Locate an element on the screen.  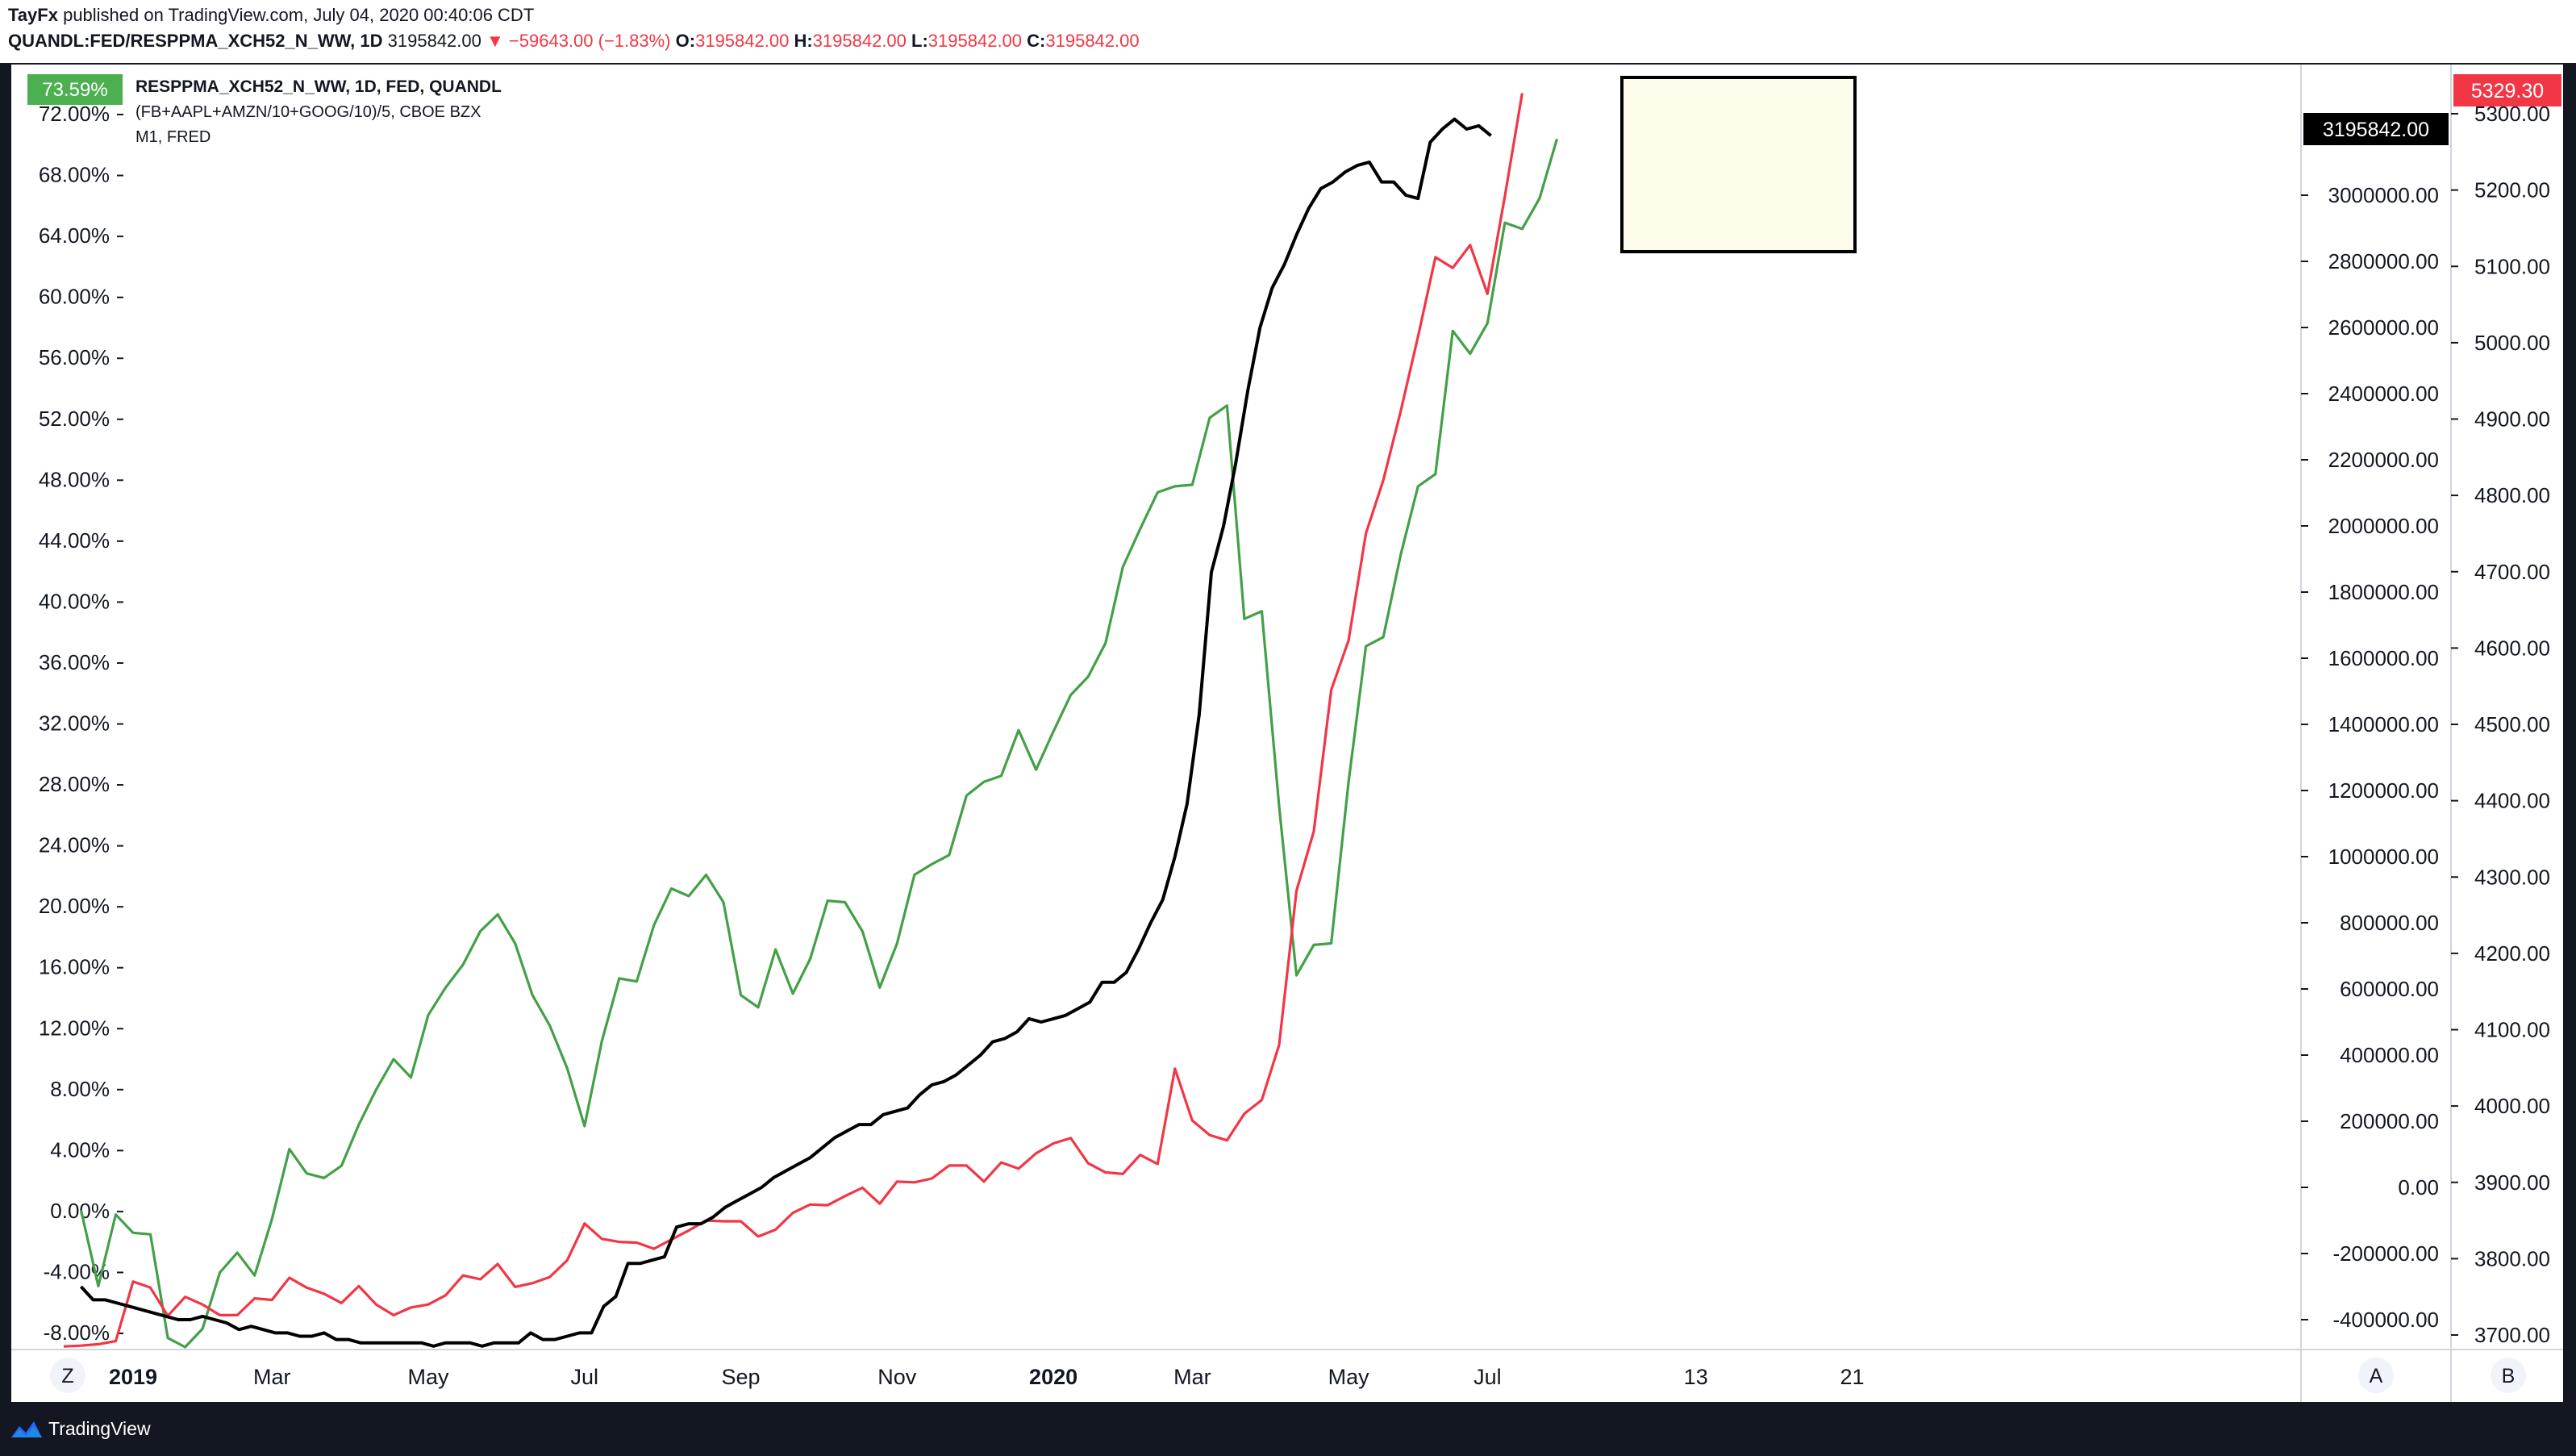
right-value-badge: 5329.30 is located at coordinates (2507, 90).